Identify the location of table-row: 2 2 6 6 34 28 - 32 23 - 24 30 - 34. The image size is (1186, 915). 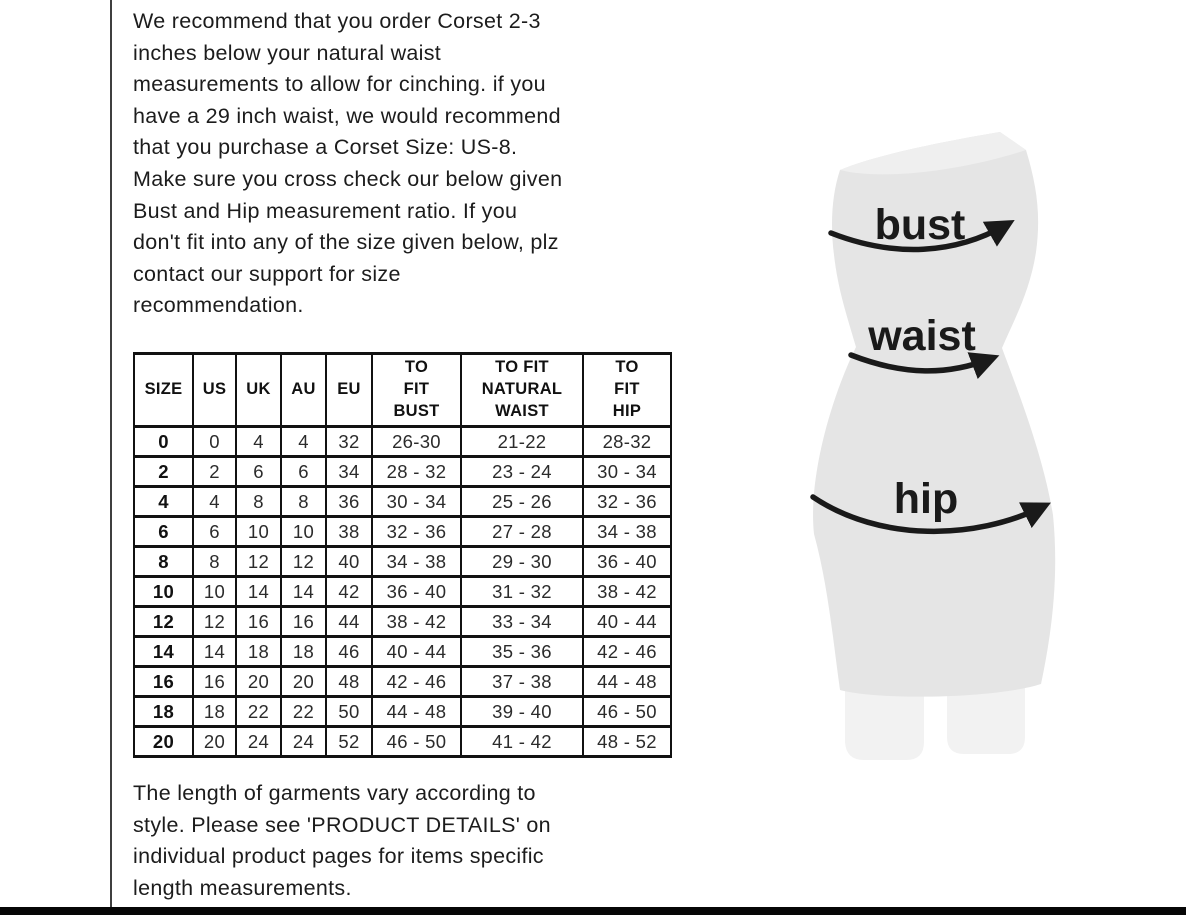
(402, 471).